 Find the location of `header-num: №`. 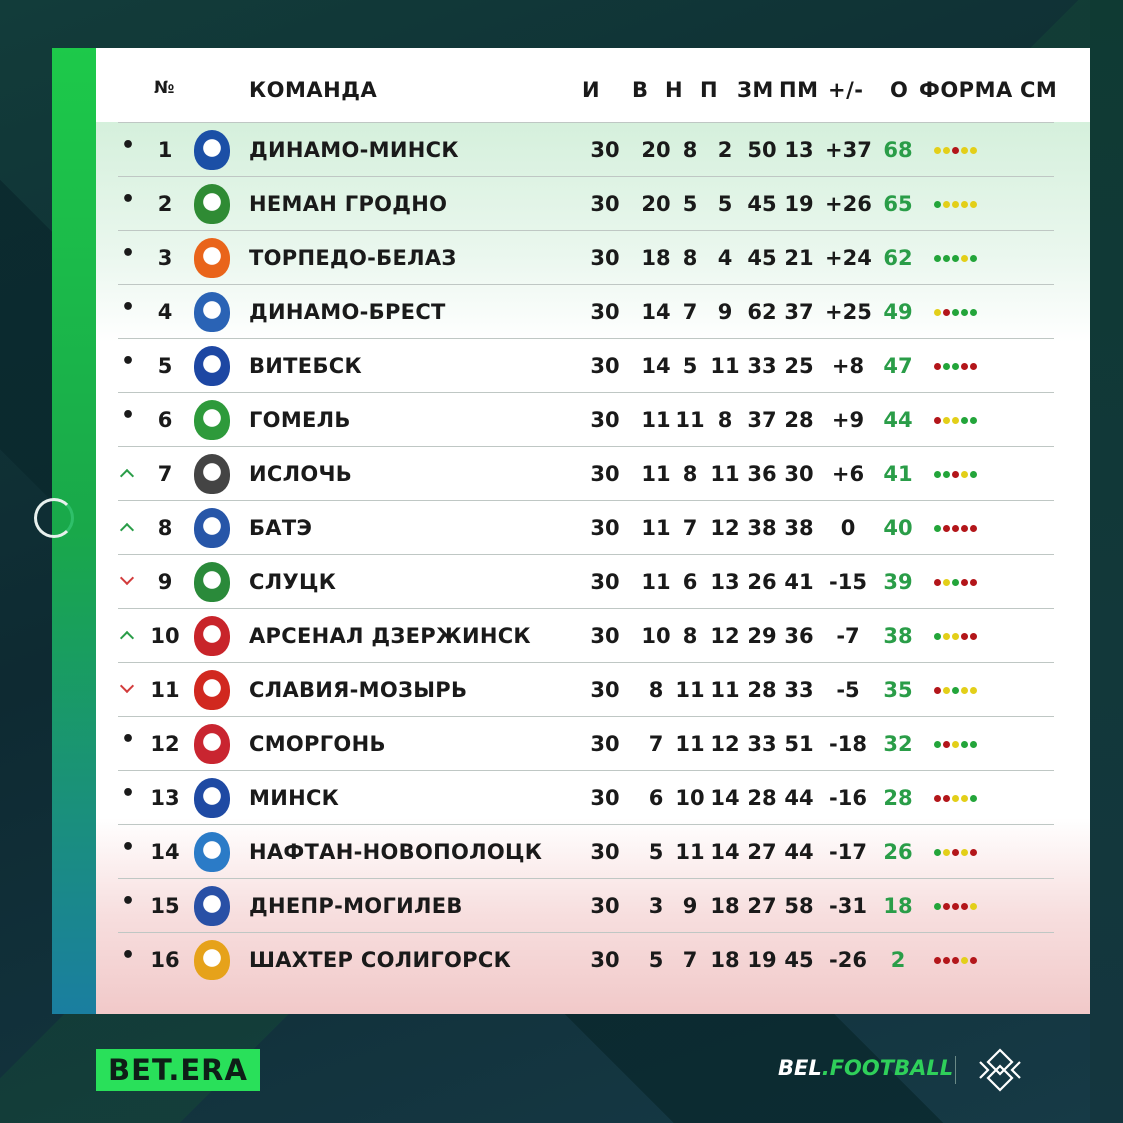

header-num: № is located at coordinates (164, 88).